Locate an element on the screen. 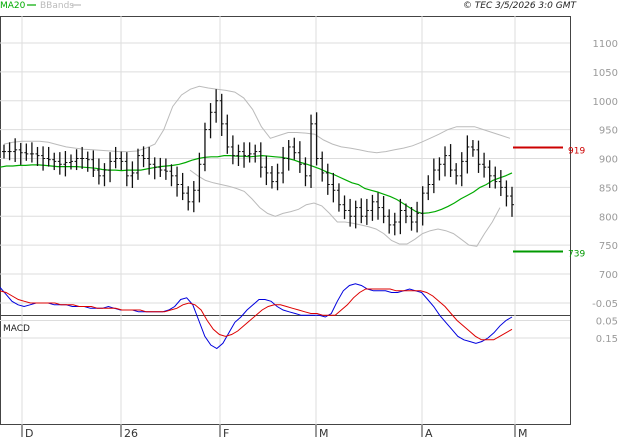 The width and height of the screenshot is (627, 440). price-tick-label: 850 is located at coordinates (608, 188).